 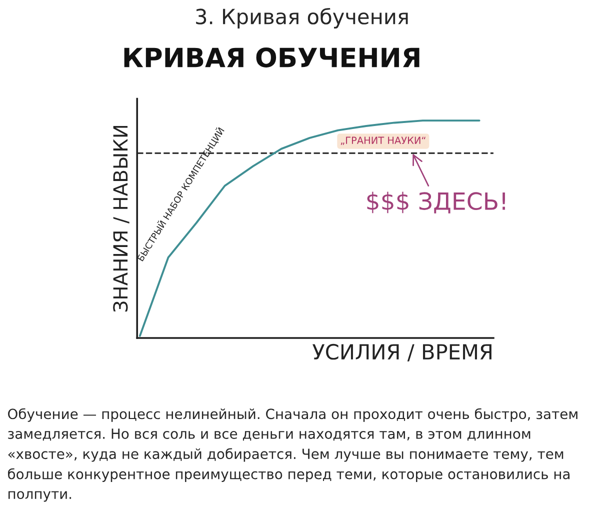 What do you see at coordinates (402, 353) in the screenshot?
I see `x-axis-title: УСИЛИЯ / ВРЕМЯ` at bounding box center [402, 353].